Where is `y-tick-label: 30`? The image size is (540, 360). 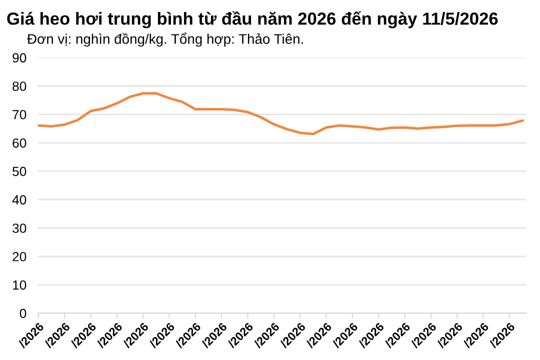
y-tick-label: 30 is located at coordinates (19, 228).